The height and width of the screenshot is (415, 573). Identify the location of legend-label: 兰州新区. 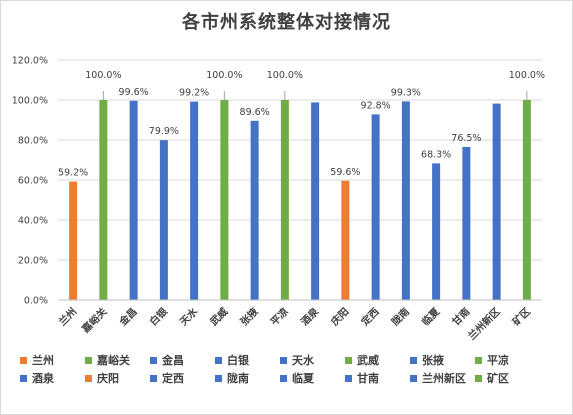
(444, 378).